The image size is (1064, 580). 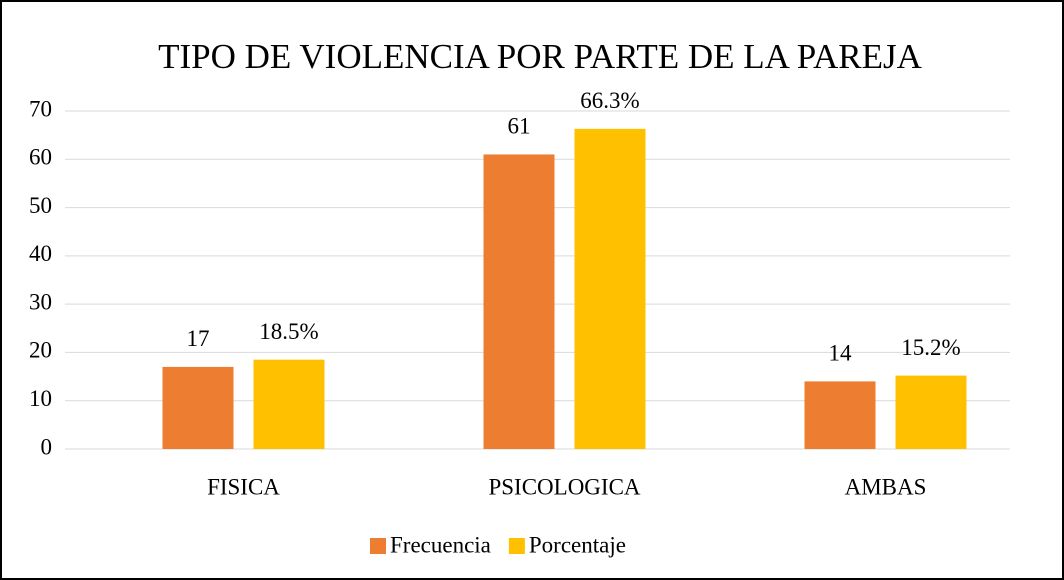 What do you see at coordinates (40, 205) in the screenshot?
I see `y-tick-label: 50` at bounding box center [40, 205].